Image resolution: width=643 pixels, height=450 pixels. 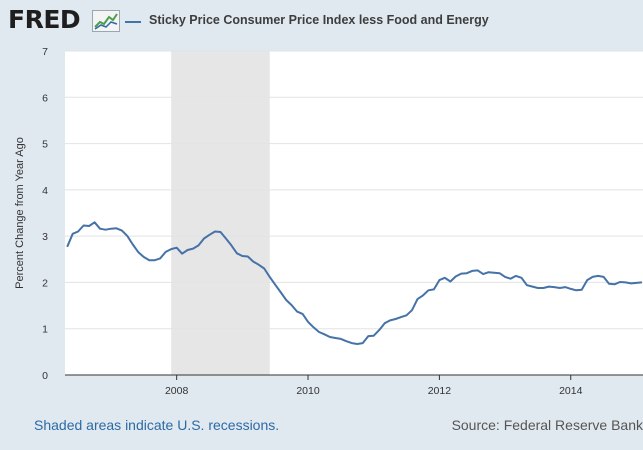 What do you see at coordinates (45, 237) in the screenshot?
I see `y-tick-label: 3` at bounding box center [45, 237].